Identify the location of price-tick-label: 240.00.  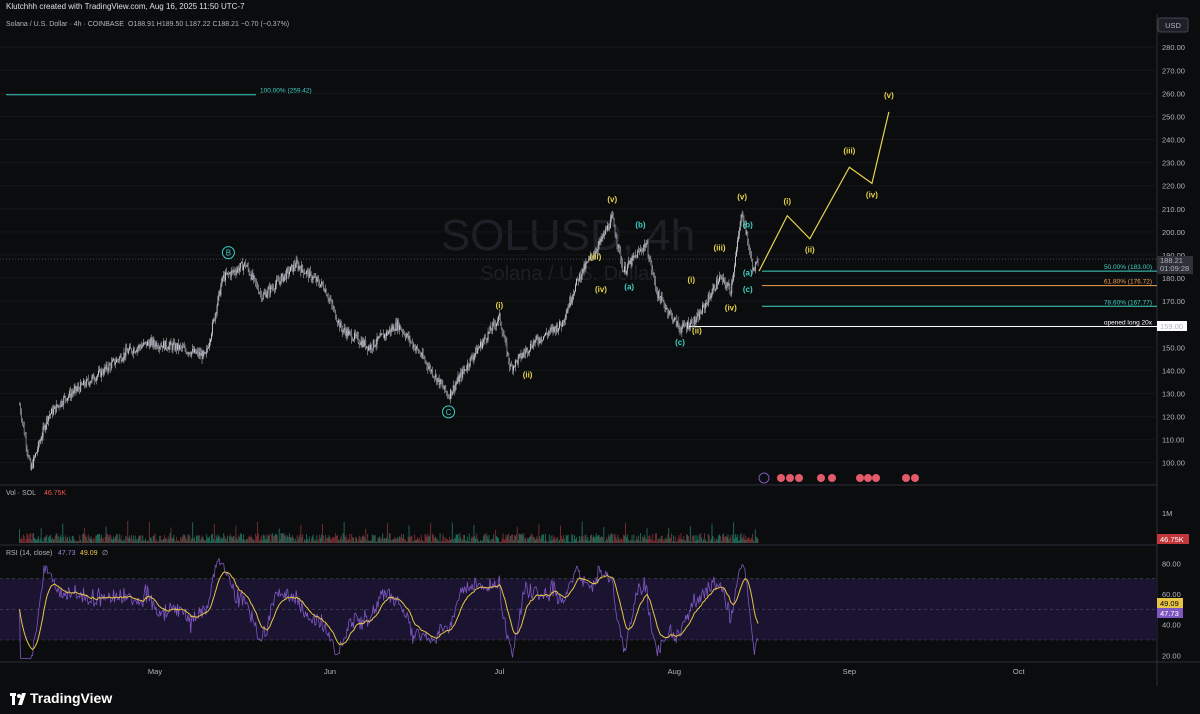
(1173, 140).